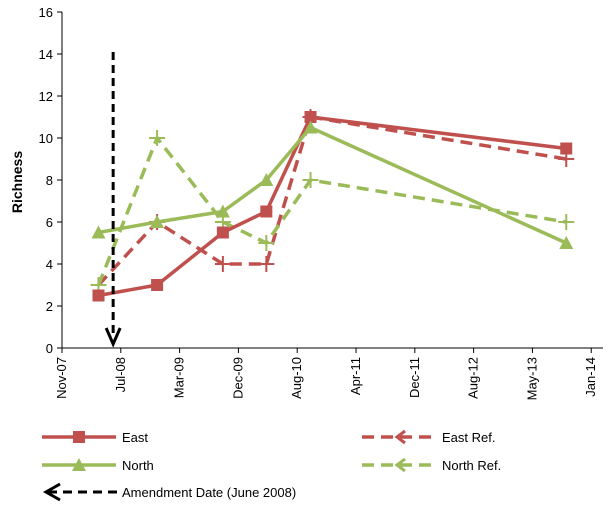  I want to click on legend-item: East, so click(95, 437).